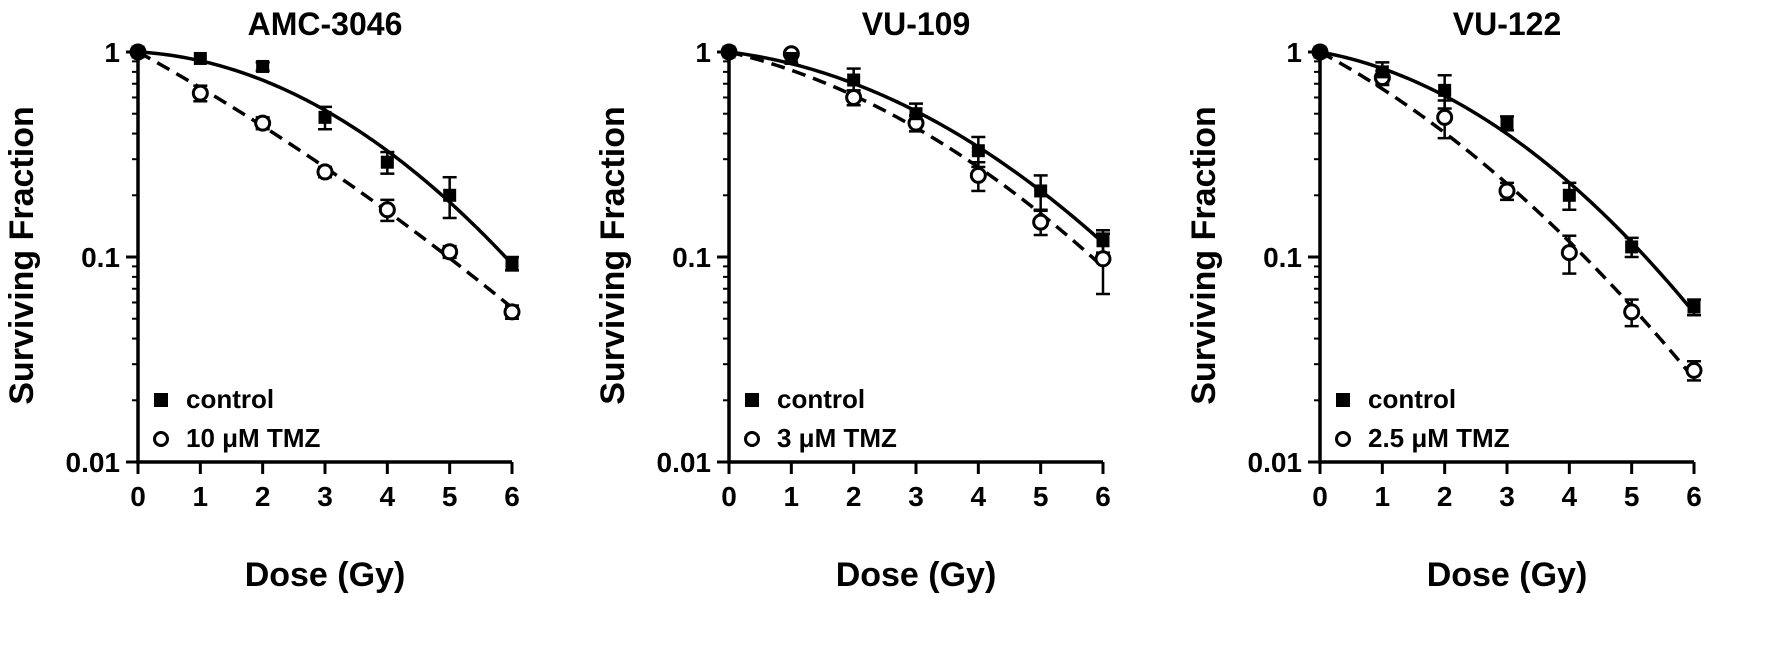  I want to click on legend-item-tmz: 3 μM TMZ, so click(818, 438).